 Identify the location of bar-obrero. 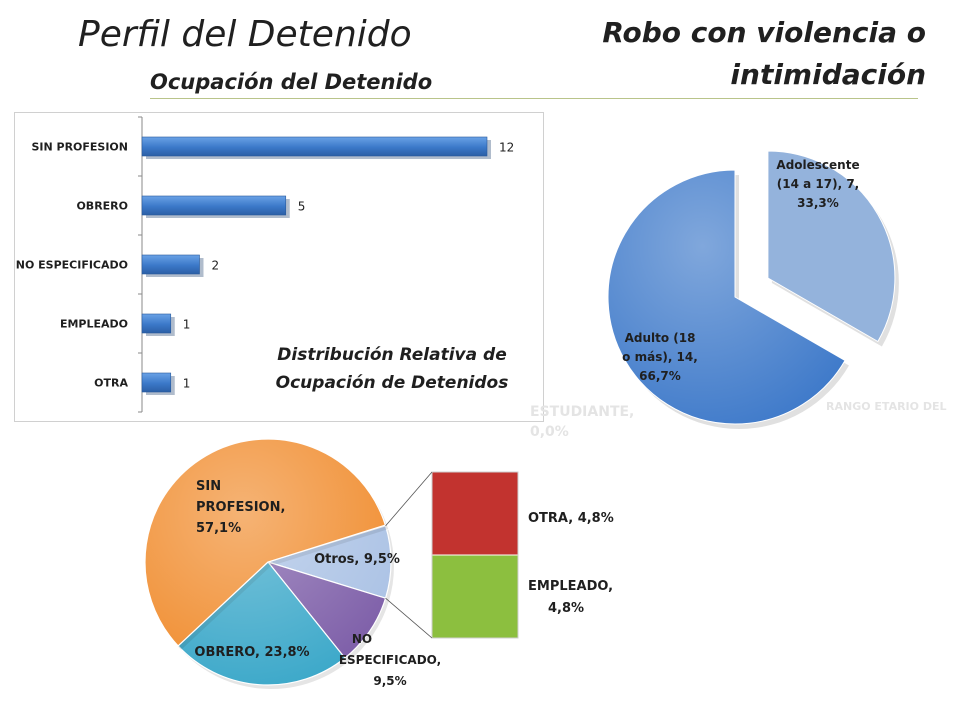
(214, 205).